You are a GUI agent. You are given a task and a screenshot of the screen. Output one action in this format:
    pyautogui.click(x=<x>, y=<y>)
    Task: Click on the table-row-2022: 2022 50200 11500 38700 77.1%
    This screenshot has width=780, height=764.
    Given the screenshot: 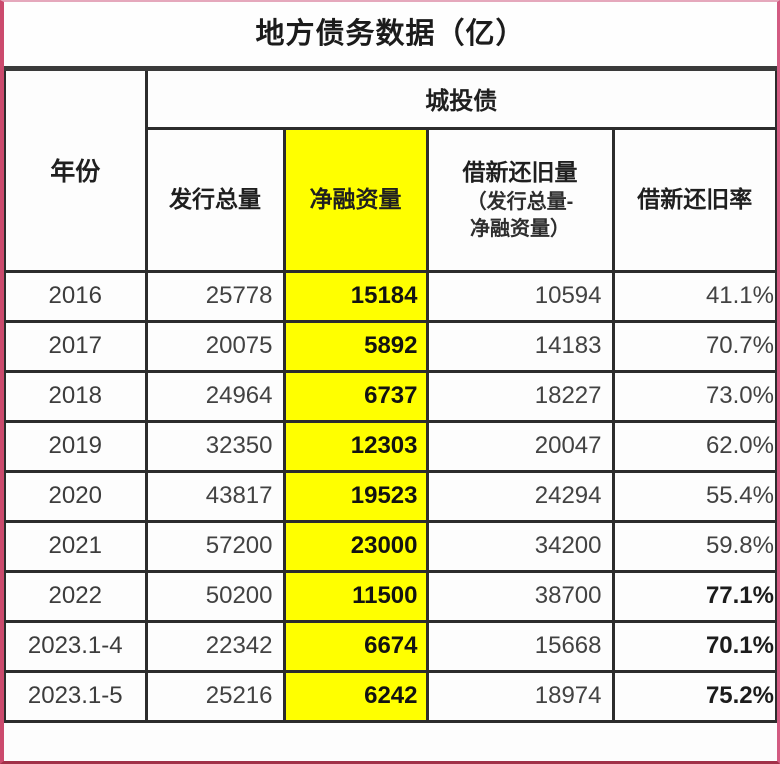 What is the action you would take?
    pyautogui.click(x=390, y=596)
    